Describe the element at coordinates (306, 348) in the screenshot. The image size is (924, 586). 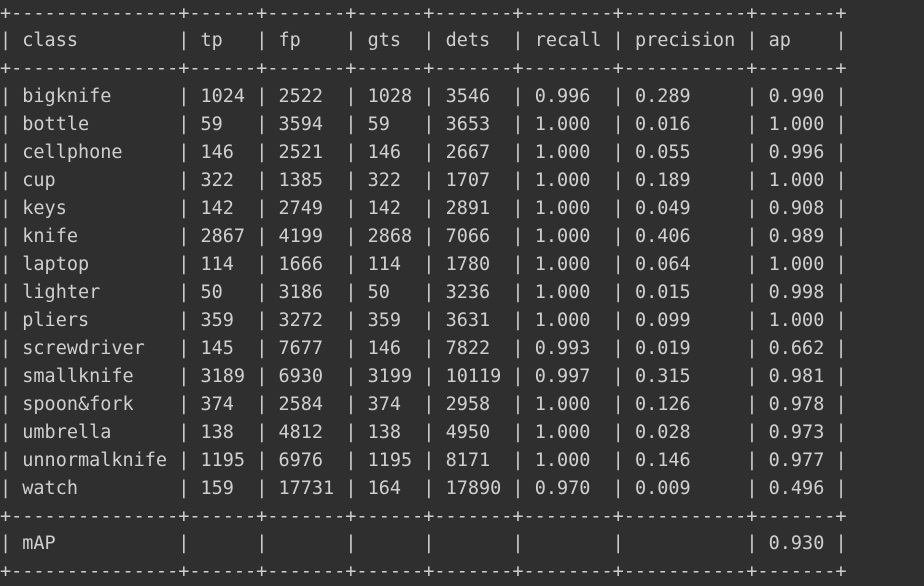
I see `row-fp-cell: 7677` at that location.